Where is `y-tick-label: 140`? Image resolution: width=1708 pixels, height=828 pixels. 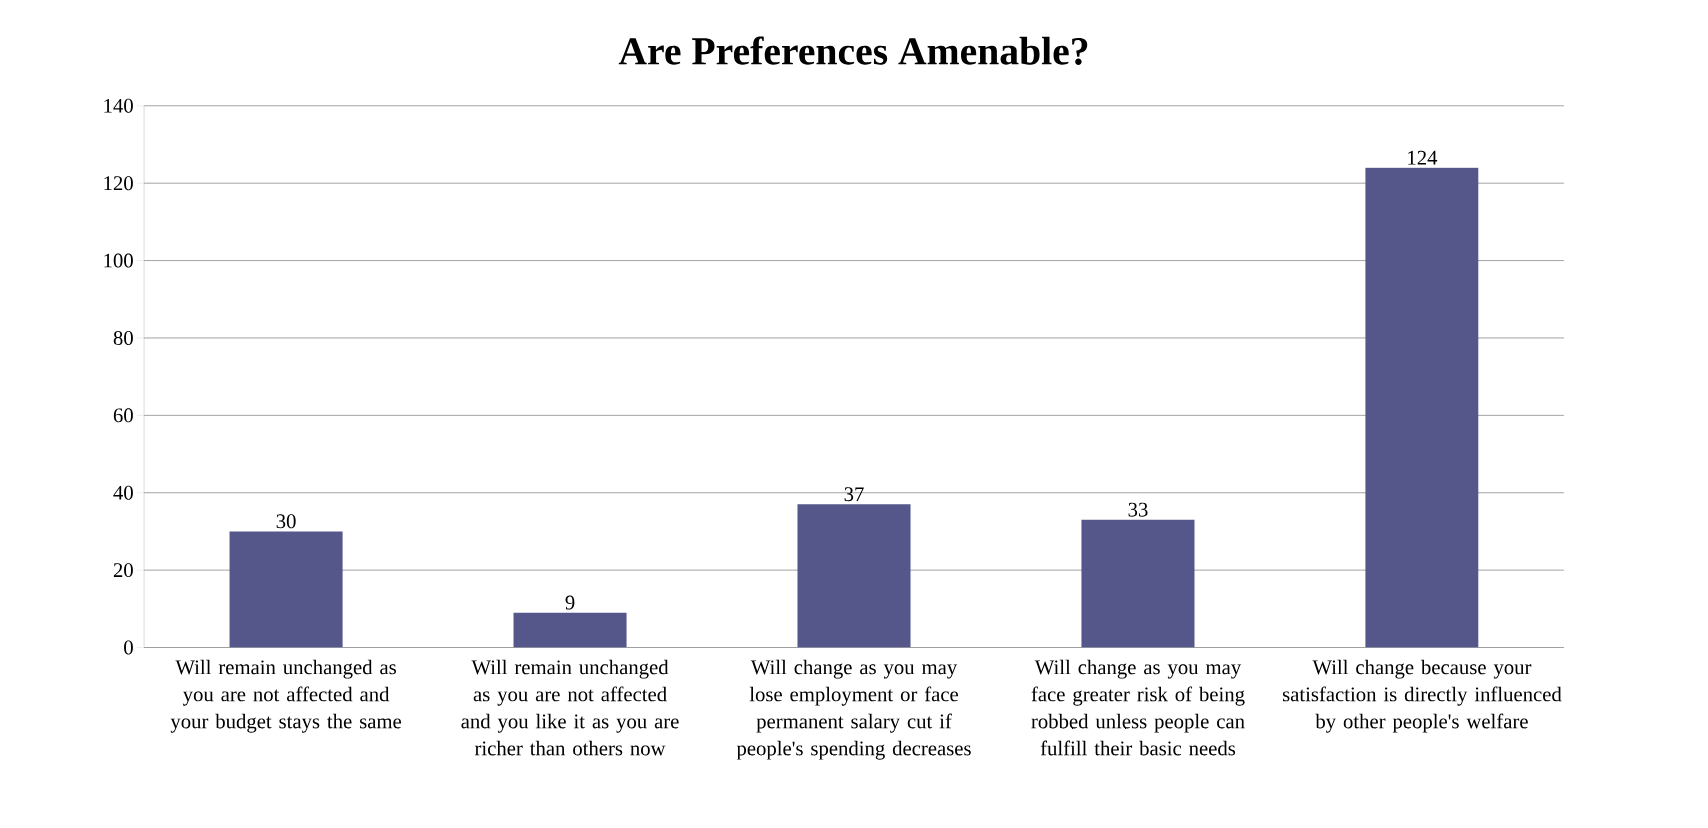 y-tick-label: 140 is located at coordinates (118, 105).